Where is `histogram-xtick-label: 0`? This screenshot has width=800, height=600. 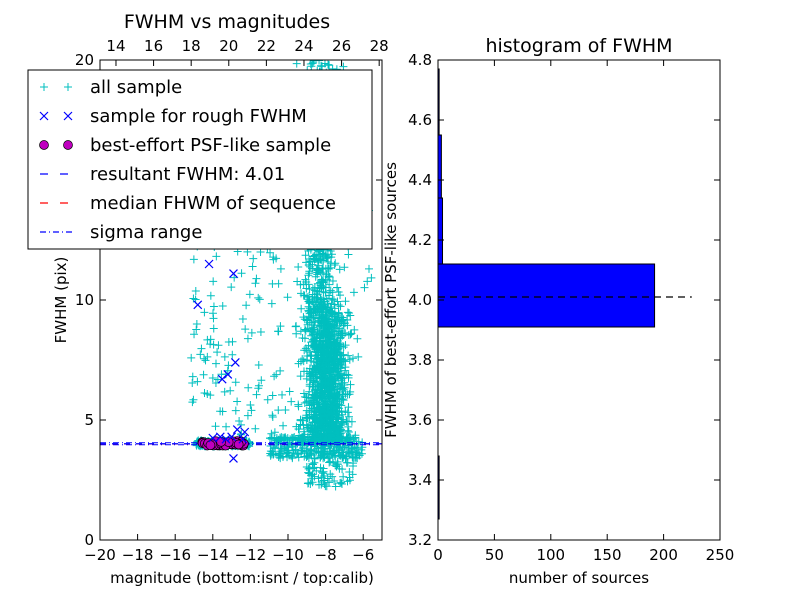
histogram-xtick-label: 0 is located at coordinates (438, 555).